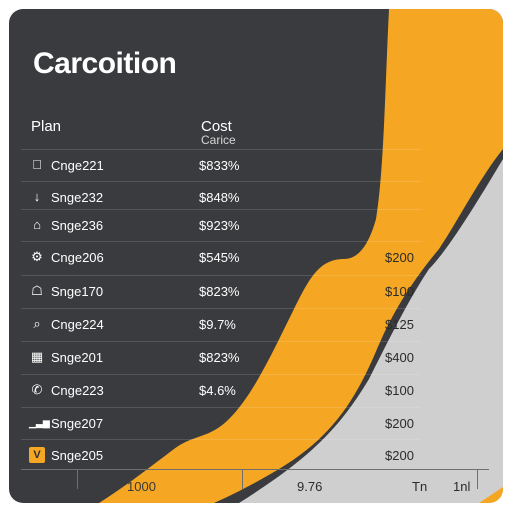  I want to click on x-axis-label: 9.76, so click(310, 486).